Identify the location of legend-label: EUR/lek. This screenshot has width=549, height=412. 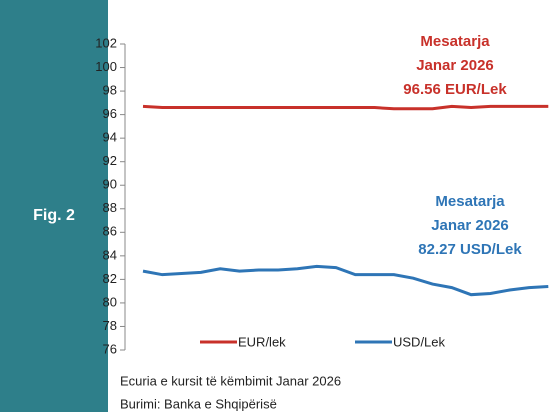
(262, 341).